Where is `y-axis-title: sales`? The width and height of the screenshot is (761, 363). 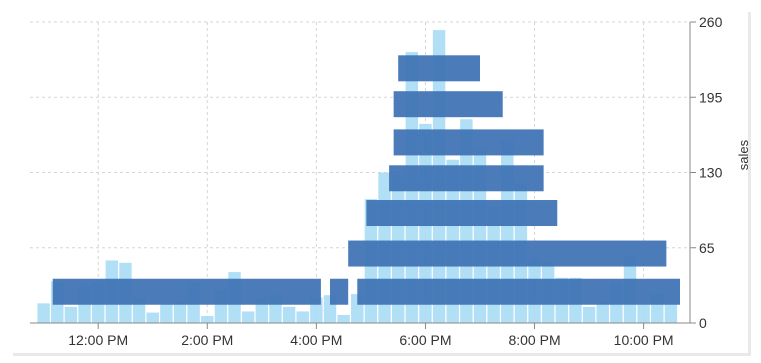 y-axis-title: sales is located at coordinates (743, 154).